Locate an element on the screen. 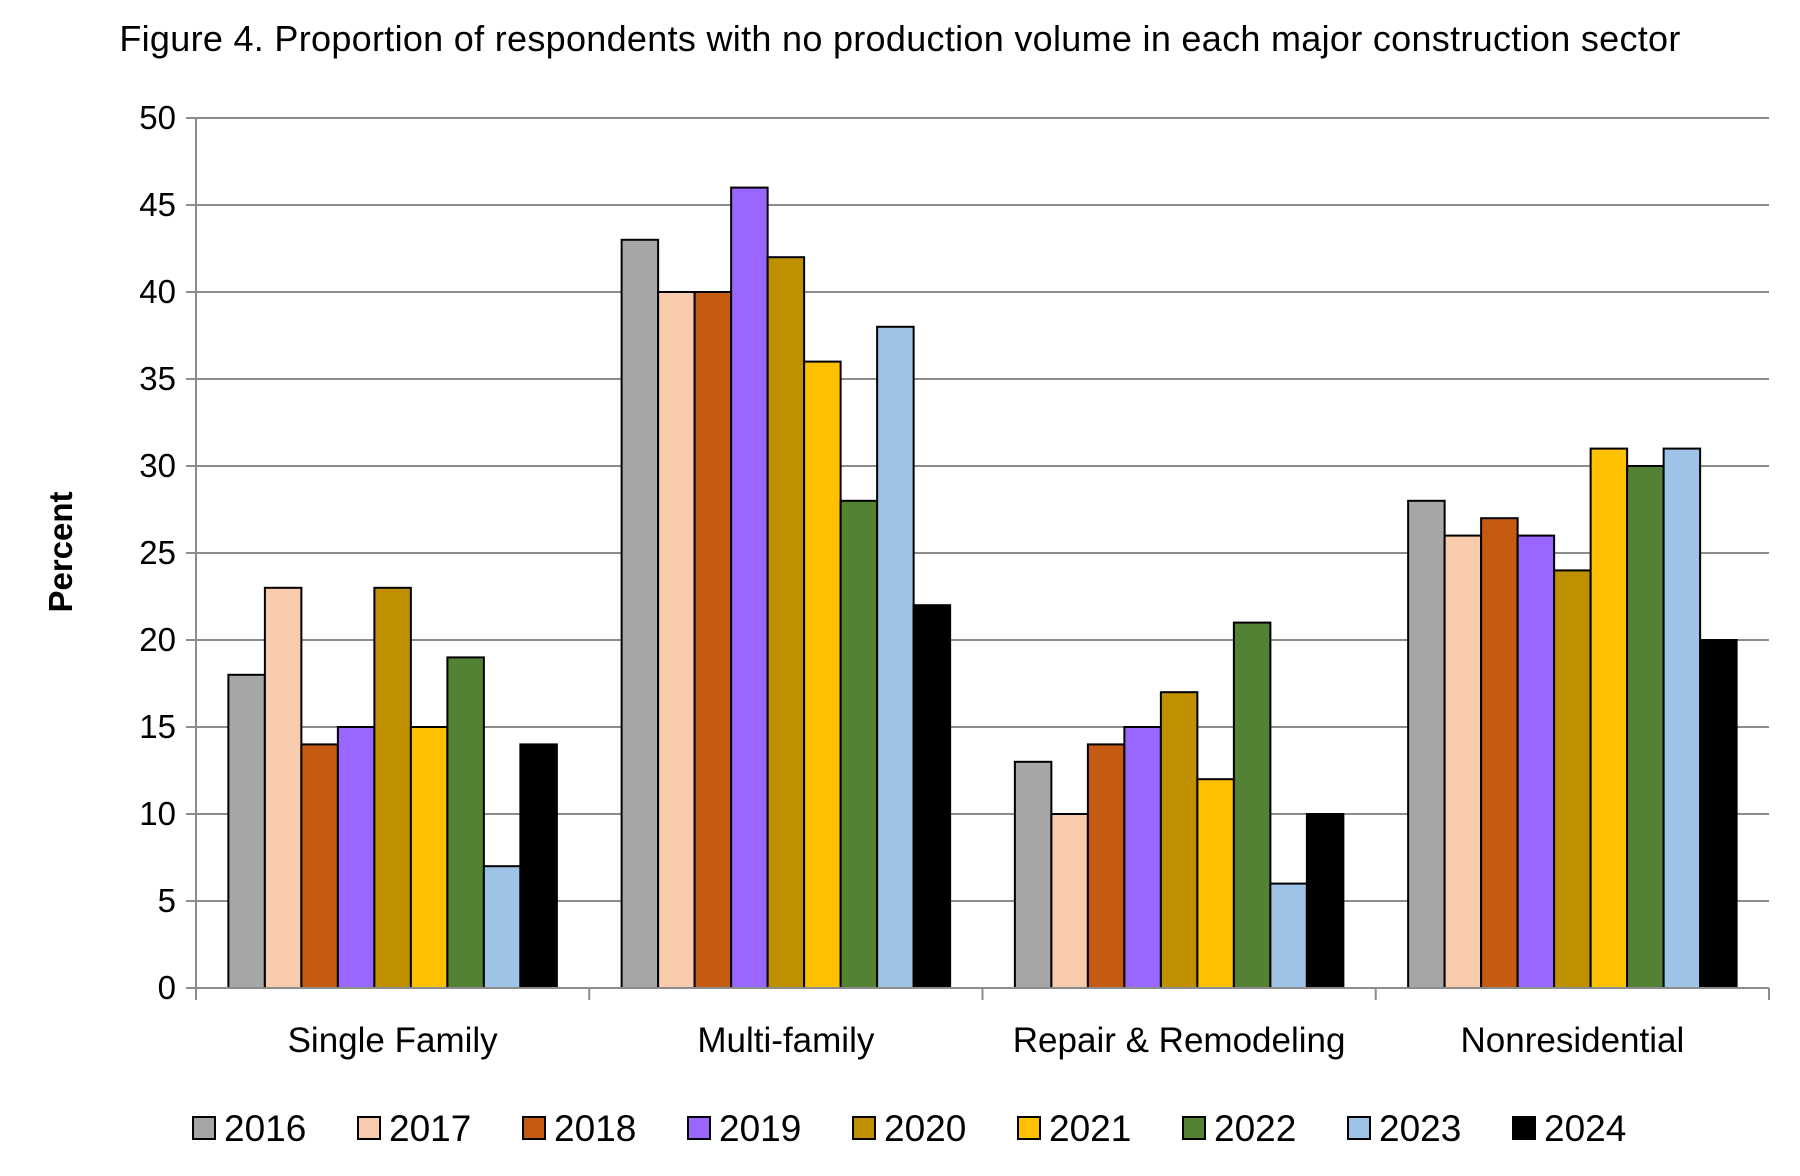 This screenshot has width=1800, height=1176. bar-2019-single-family is located at coordinates (356, 857).